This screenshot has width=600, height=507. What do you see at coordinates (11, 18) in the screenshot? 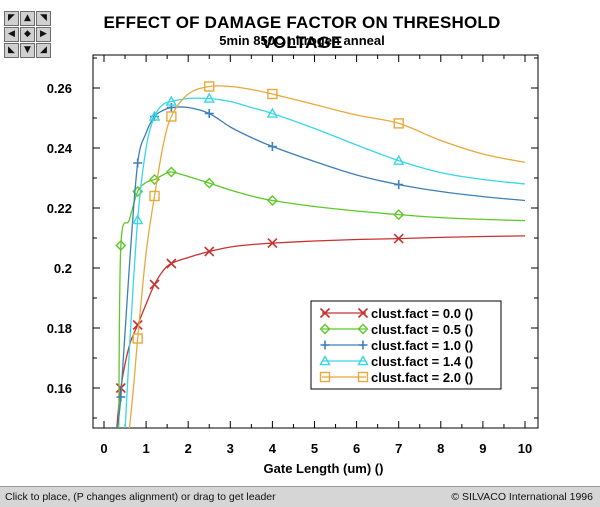
I see `arrow-up-left-icon: ◤` at bounding box center [11, 18].